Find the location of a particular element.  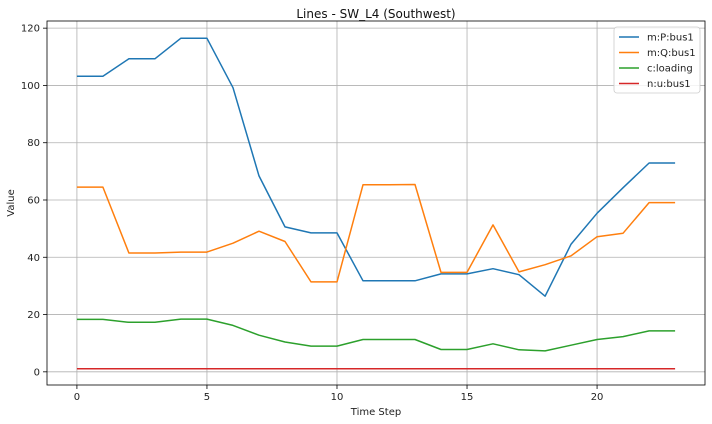

y-tick-label: 80 is located at coordinates (33, 143).